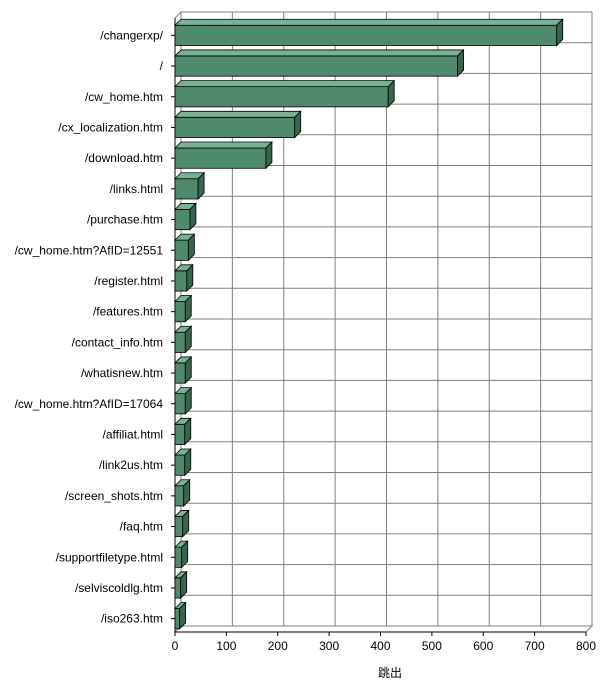 The height and width of the screenshot is (699, 600). What do you see at coordinates (162, 66) in the screenshot?
I see `y-tick-label-1: /` at bounding box center [162, 66].